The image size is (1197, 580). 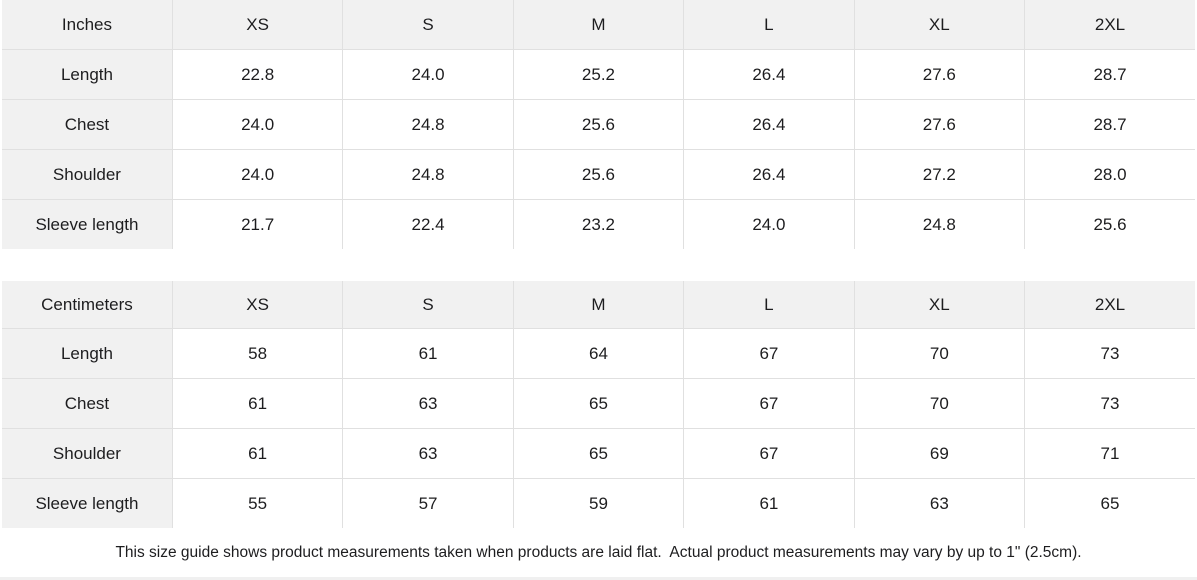 What do you see at coordinates (87, 304) in the screenshot?
I see `unit-header-centimeters: Centimeters` at bounding box center [87, 304].